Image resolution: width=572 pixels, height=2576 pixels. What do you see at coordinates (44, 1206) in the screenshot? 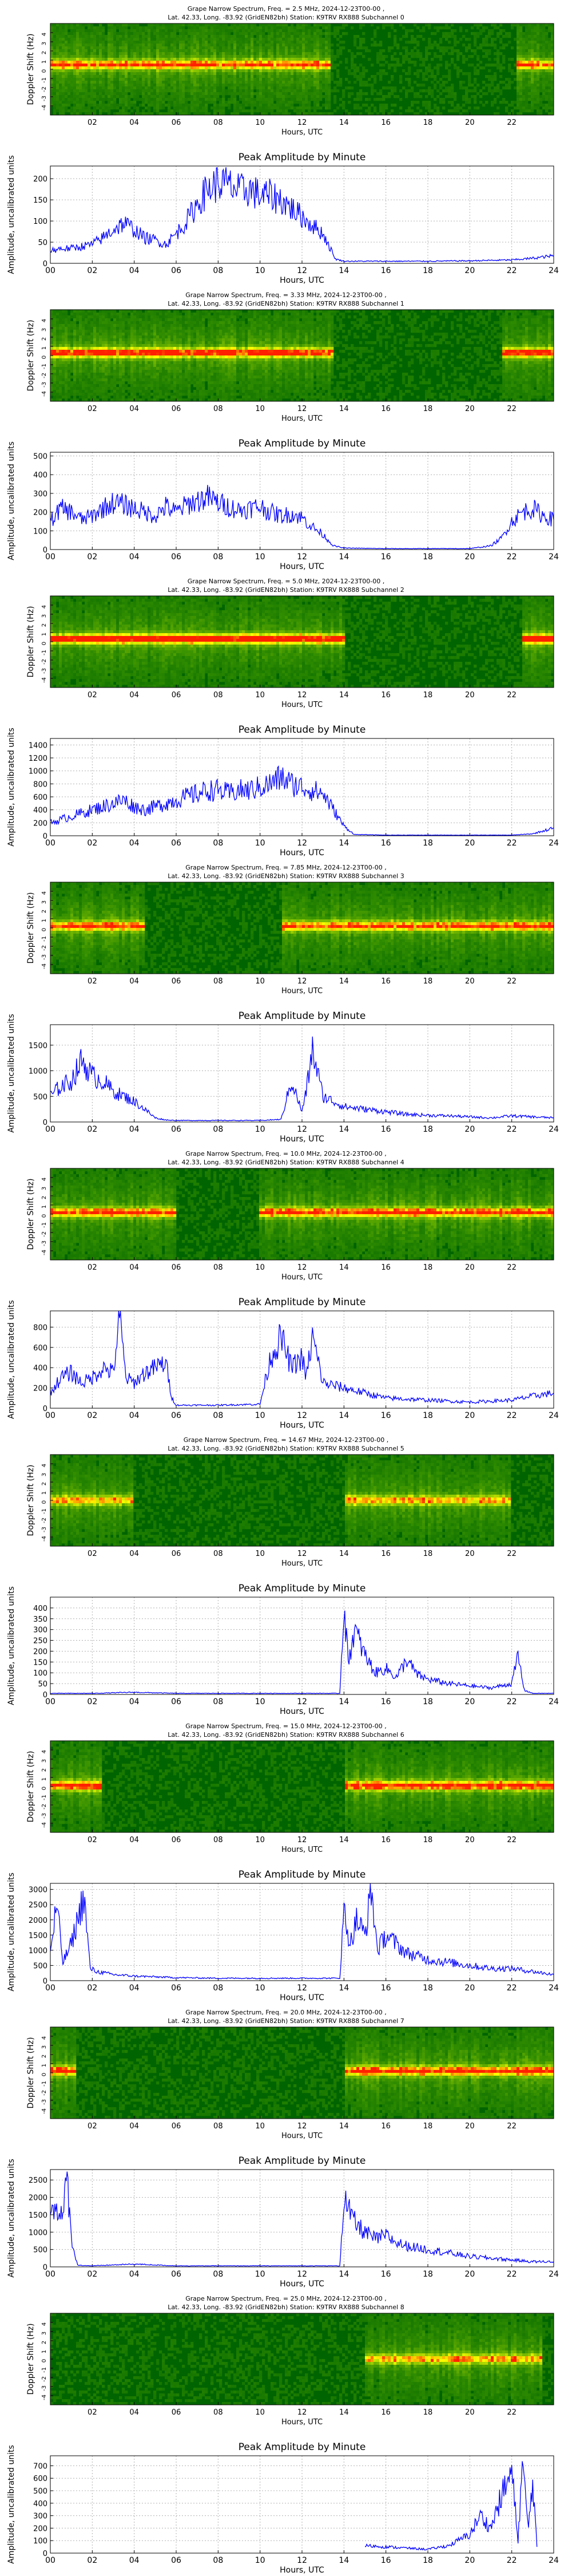
I see `y-tick-label: 1` at bounding box center [44, 1206].